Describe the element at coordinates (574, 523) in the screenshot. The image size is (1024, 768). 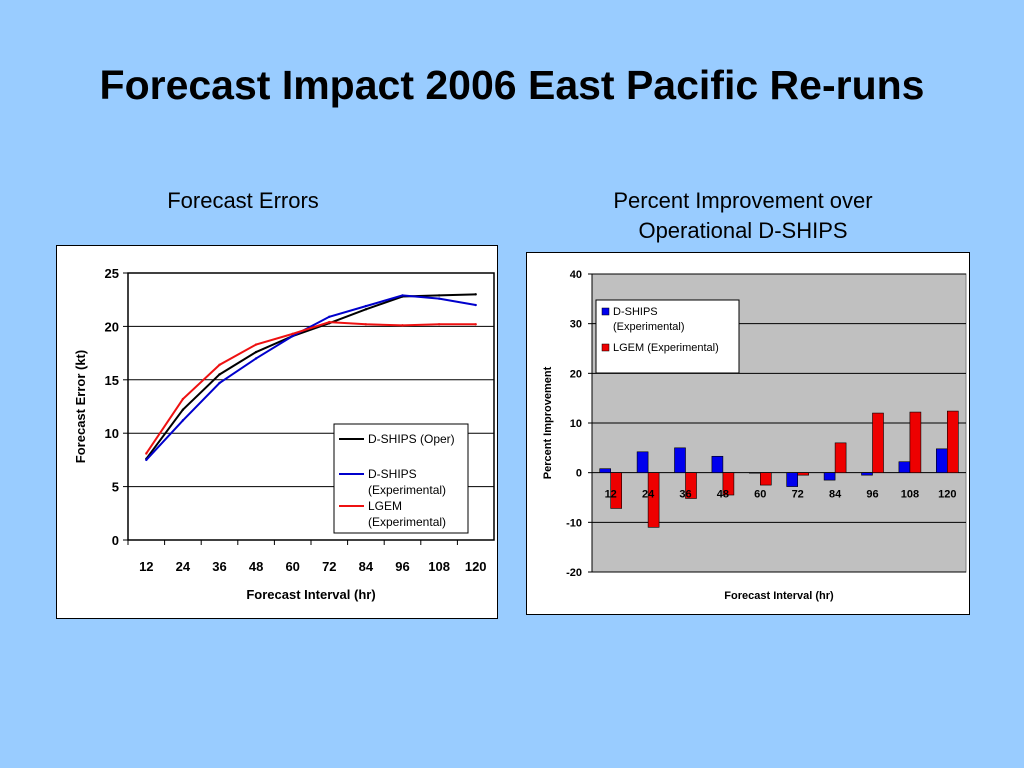
I see `y-tick-label: -10` at that location.